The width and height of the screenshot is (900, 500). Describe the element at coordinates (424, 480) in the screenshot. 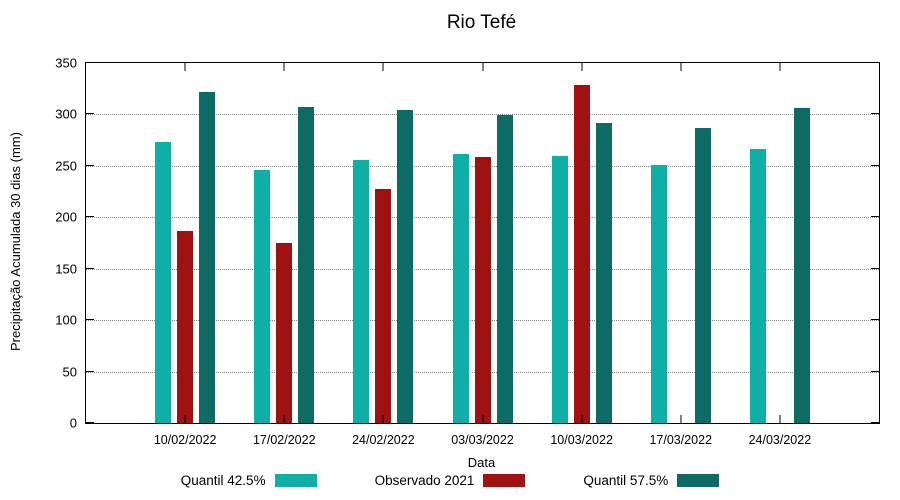

I see `legend-label: Observado 2021` at that location.